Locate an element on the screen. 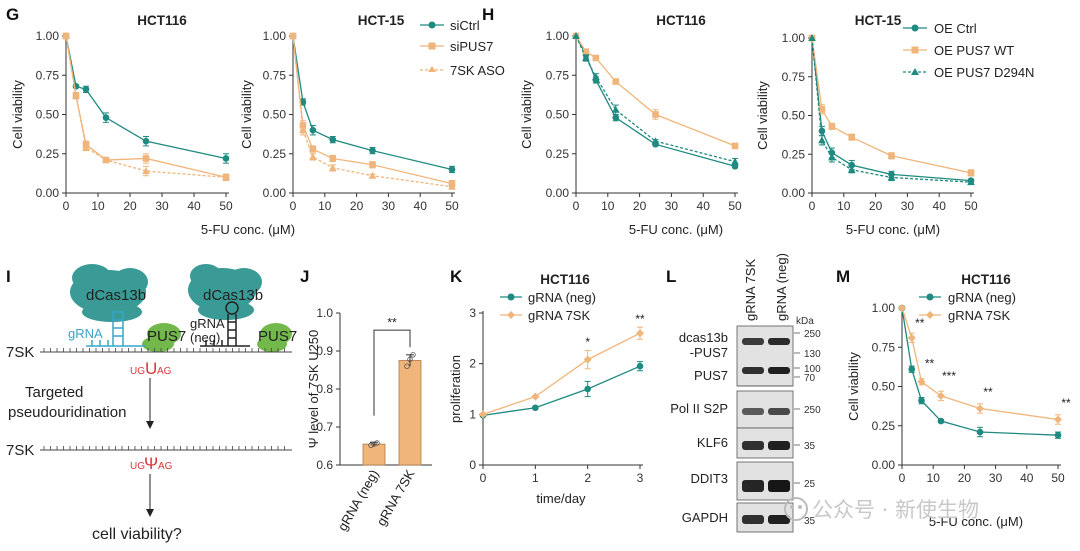 This screenshot has height=551, width=1080. y-tick-label: 0 is located at coordinates (472, 465).